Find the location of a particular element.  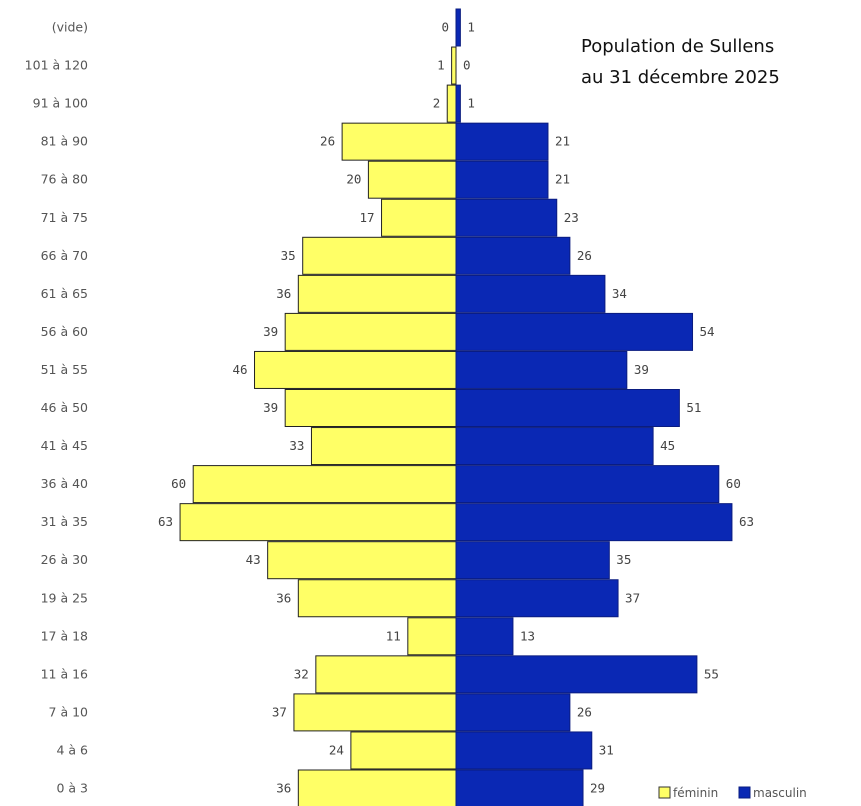

legend-swatch-masculin is located at coordinates (744, 792).